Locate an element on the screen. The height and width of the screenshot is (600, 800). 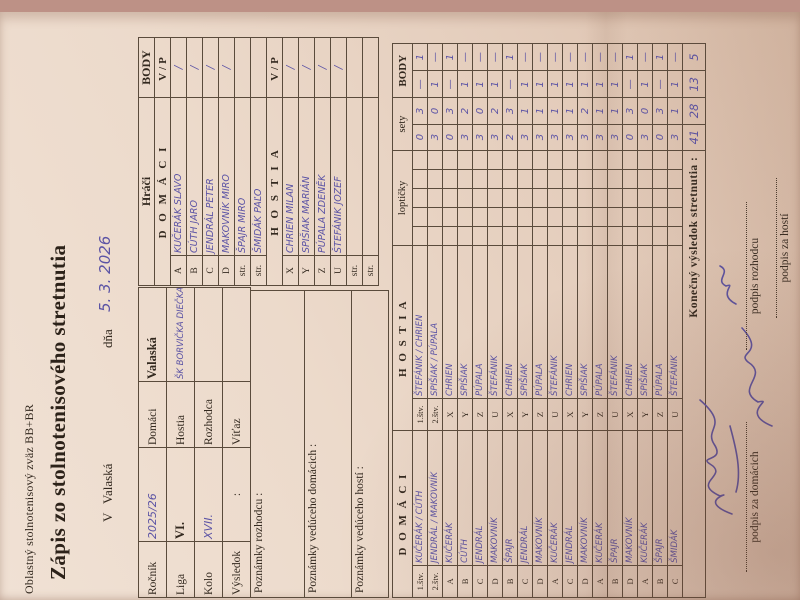
home-player-letter: D is located at coordinates (226, 270).